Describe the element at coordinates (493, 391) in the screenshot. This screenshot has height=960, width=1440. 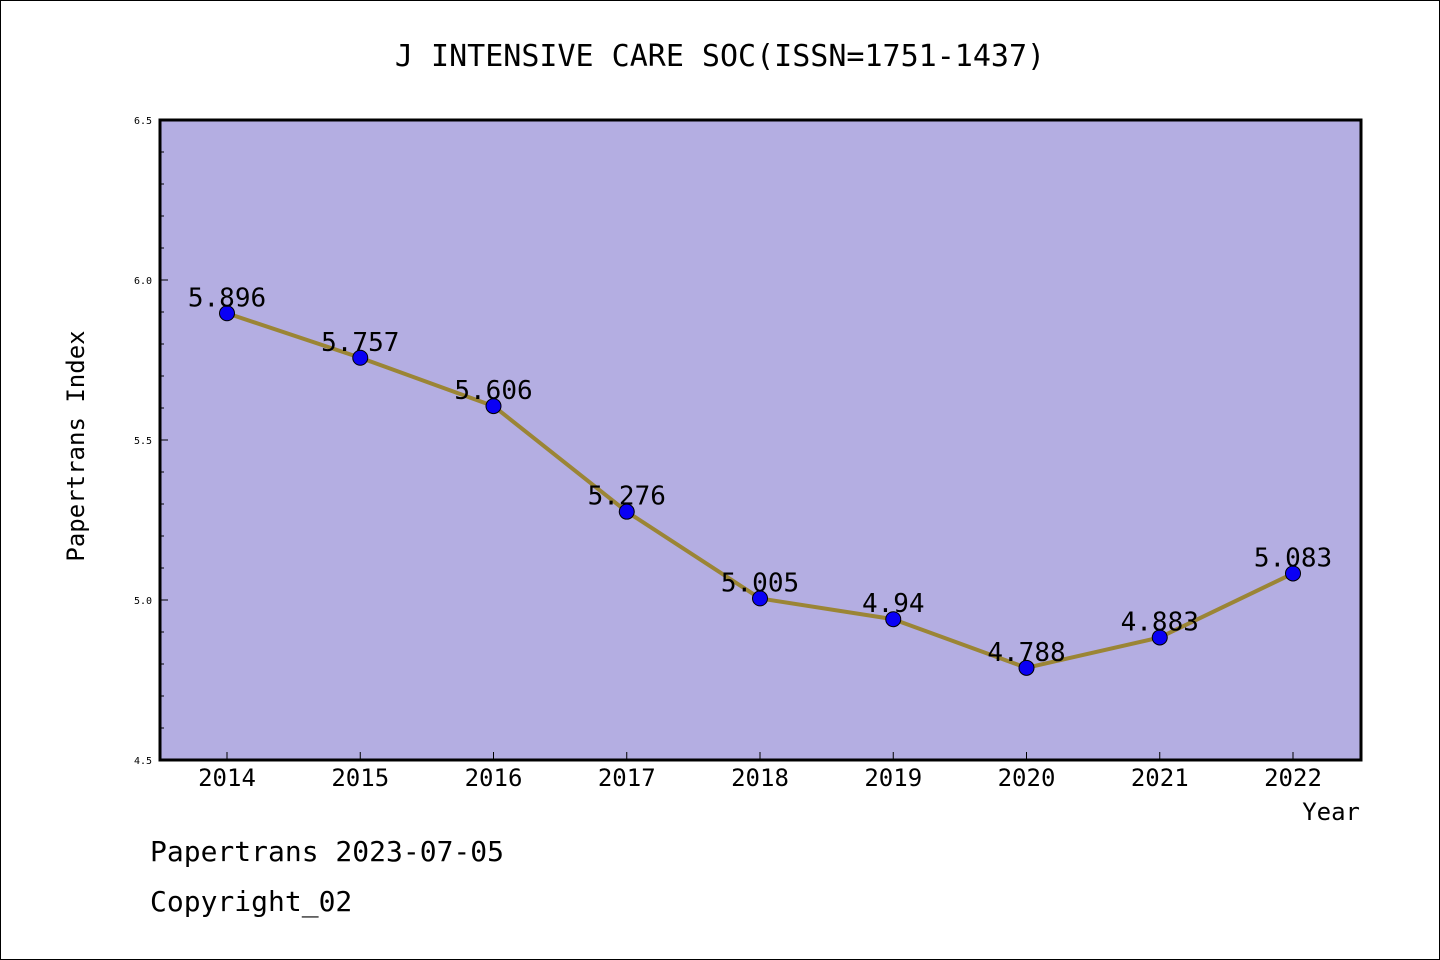
I see `data-point-label: 5.606` at that location.